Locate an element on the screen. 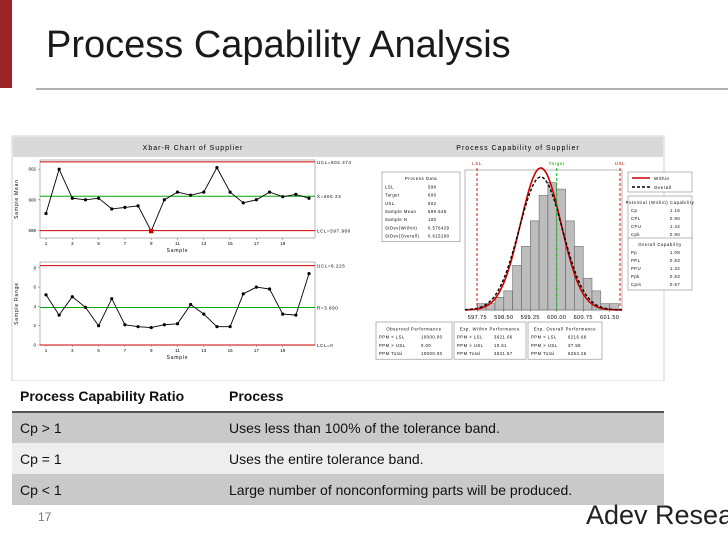  exp-within-box is located at coordinates (490, 340).